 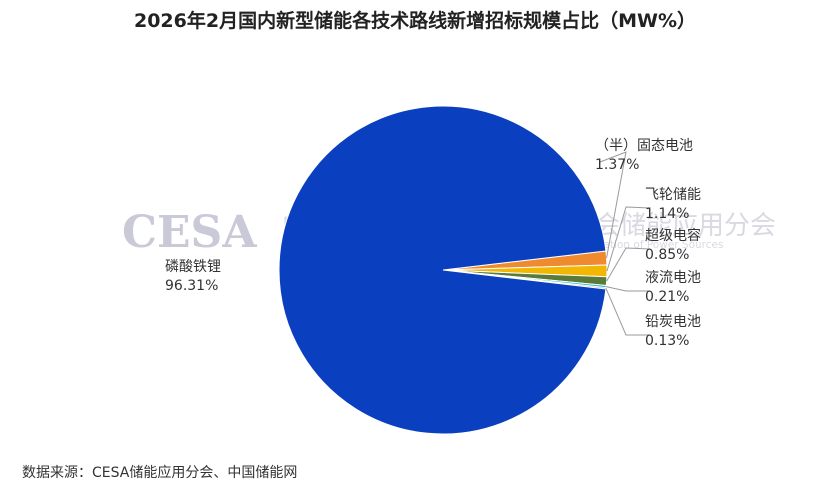 I want to click on slice-value-label: 1.37%, so click(x=617, y=165).